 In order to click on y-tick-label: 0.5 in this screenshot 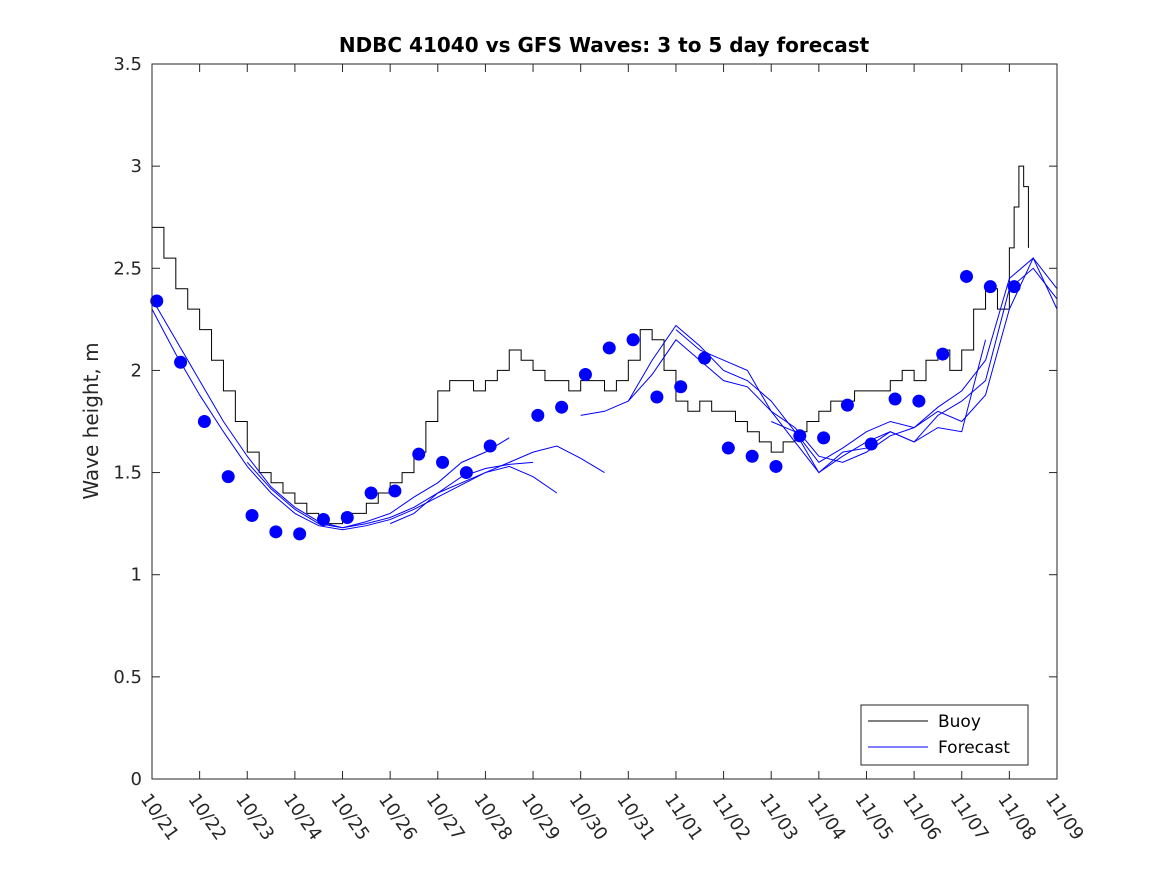, I will do `click(127, 677)`.